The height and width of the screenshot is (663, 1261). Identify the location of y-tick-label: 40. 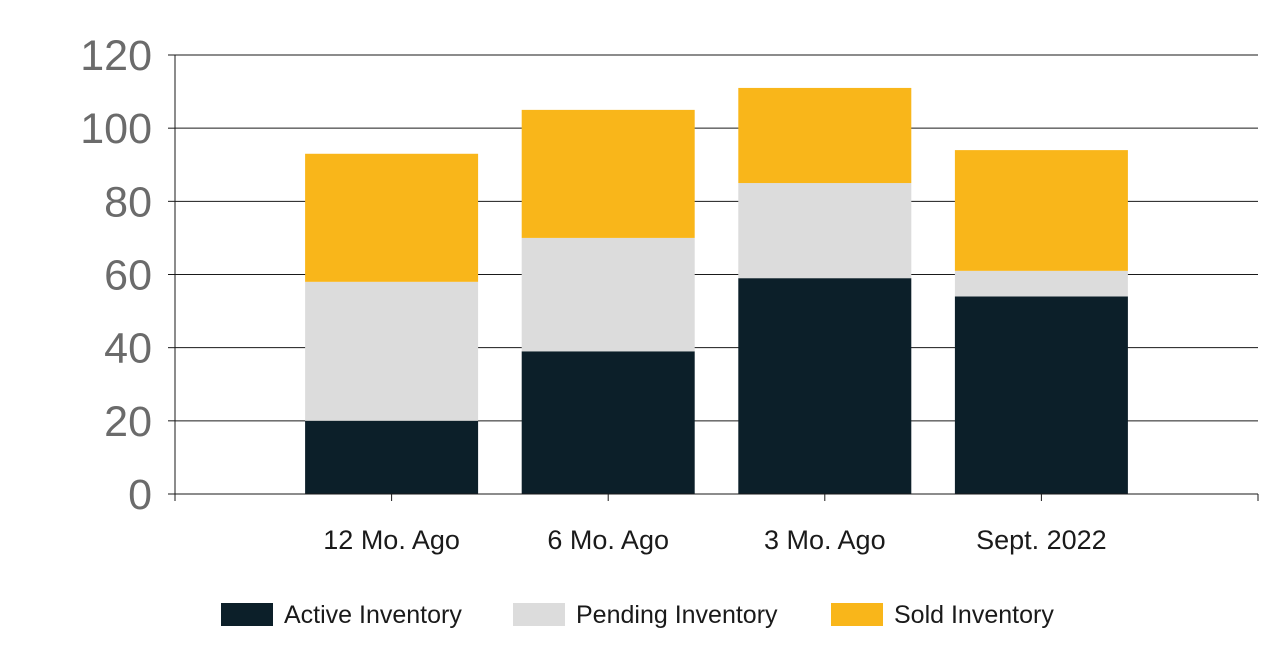
(128, 349).